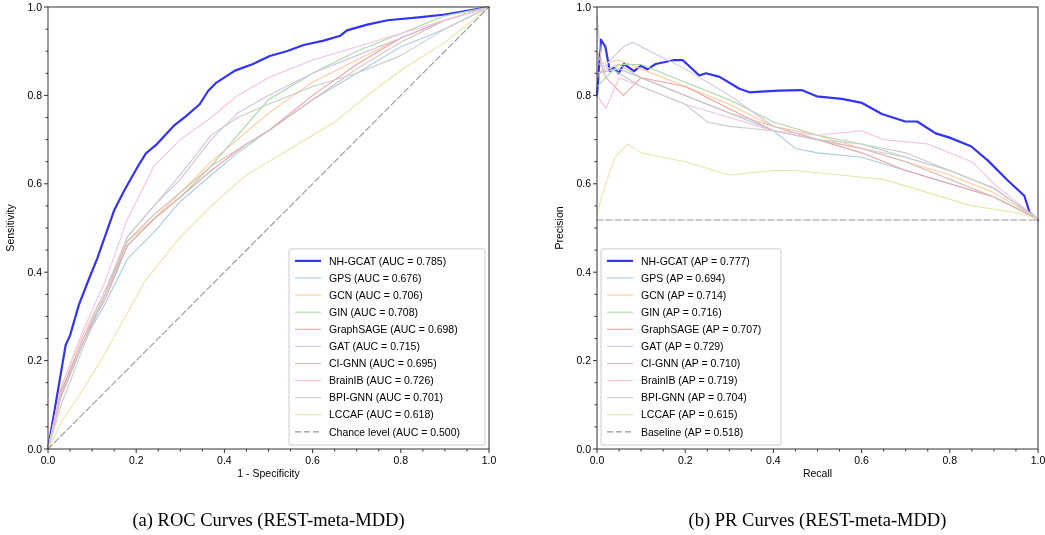 This screenshot has height=535, width=1045. Describe the element at coordinates (683, 277) in the screenshot. I see `legend-label: GPS (AP = 0.694)` at that location.